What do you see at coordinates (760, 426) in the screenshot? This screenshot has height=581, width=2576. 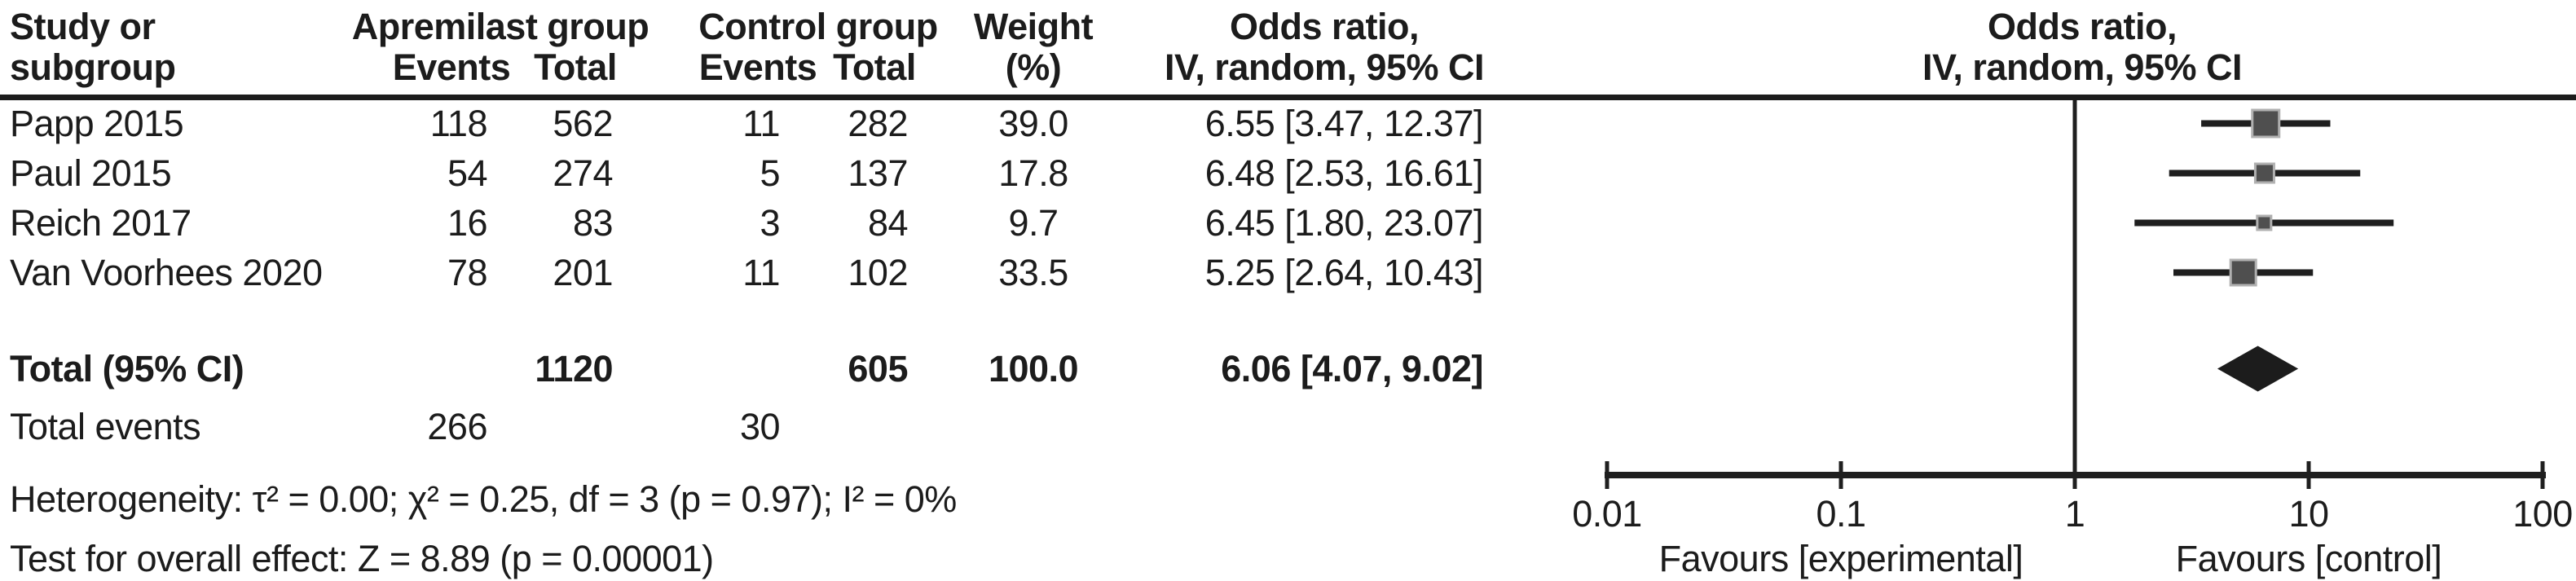 I see `total-events-control: 30` at bounding box center [760, 426].